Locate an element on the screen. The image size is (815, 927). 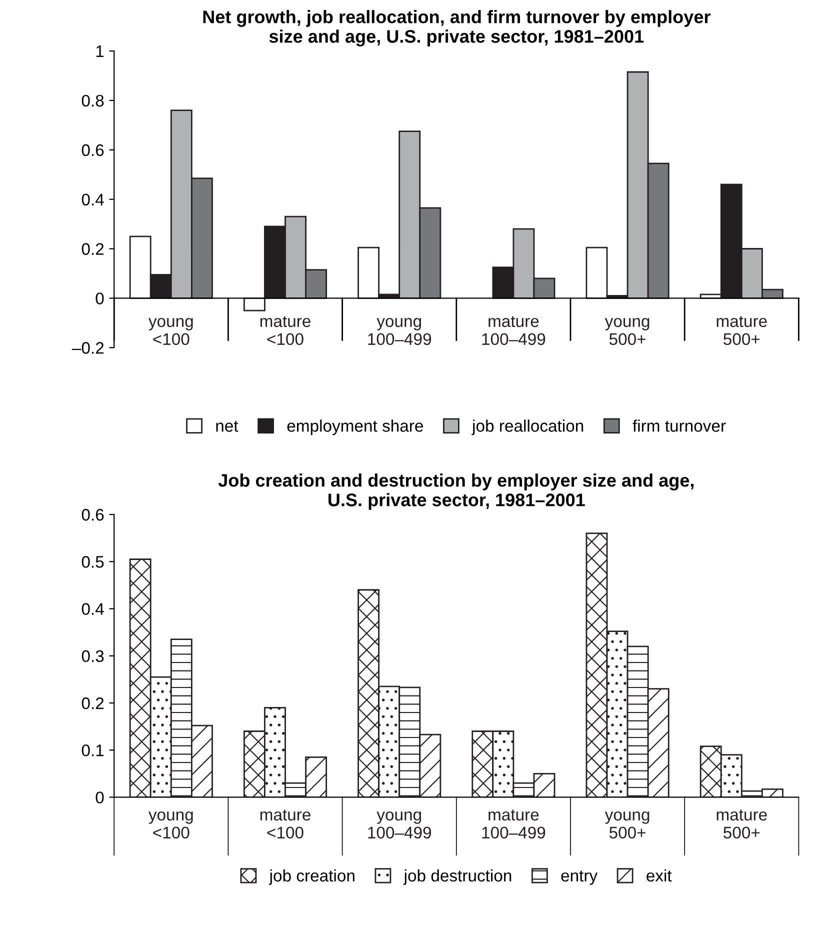
y-tick-label: 1 is located at coordinates (100, 52).